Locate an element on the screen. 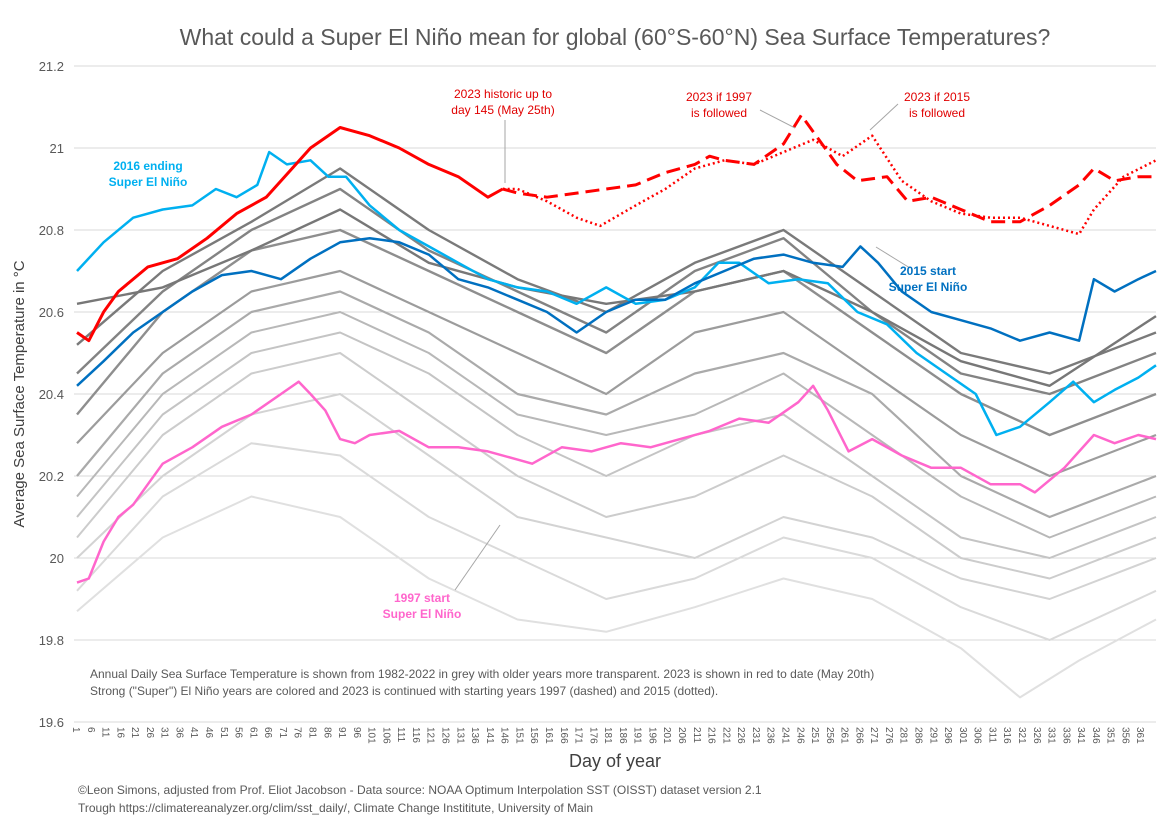 The image size is (1168, 817). x-tick-label: 106 is located at coordinates (385, 735).